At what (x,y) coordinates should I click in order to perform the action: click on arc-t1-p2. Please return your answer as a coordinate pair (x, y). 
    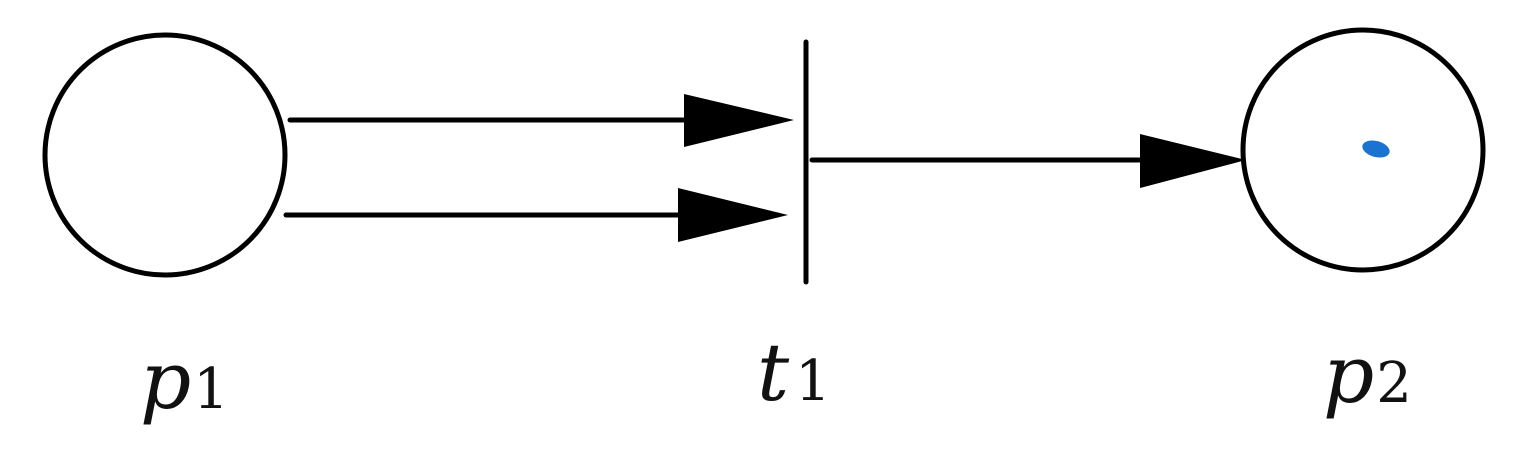
    Looking at the image, I should click on (1027, 161).